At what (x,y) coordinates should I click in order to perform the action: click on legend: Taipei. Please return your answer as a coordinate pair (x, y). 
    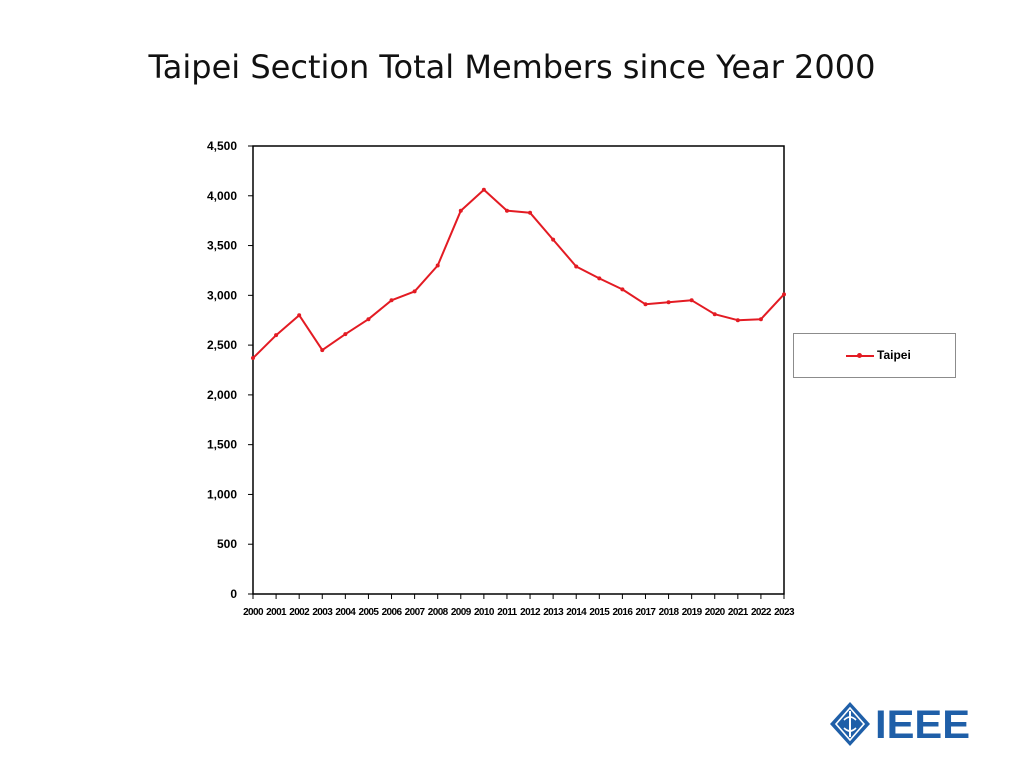
    Looking at the image, I should click on (874, 355).